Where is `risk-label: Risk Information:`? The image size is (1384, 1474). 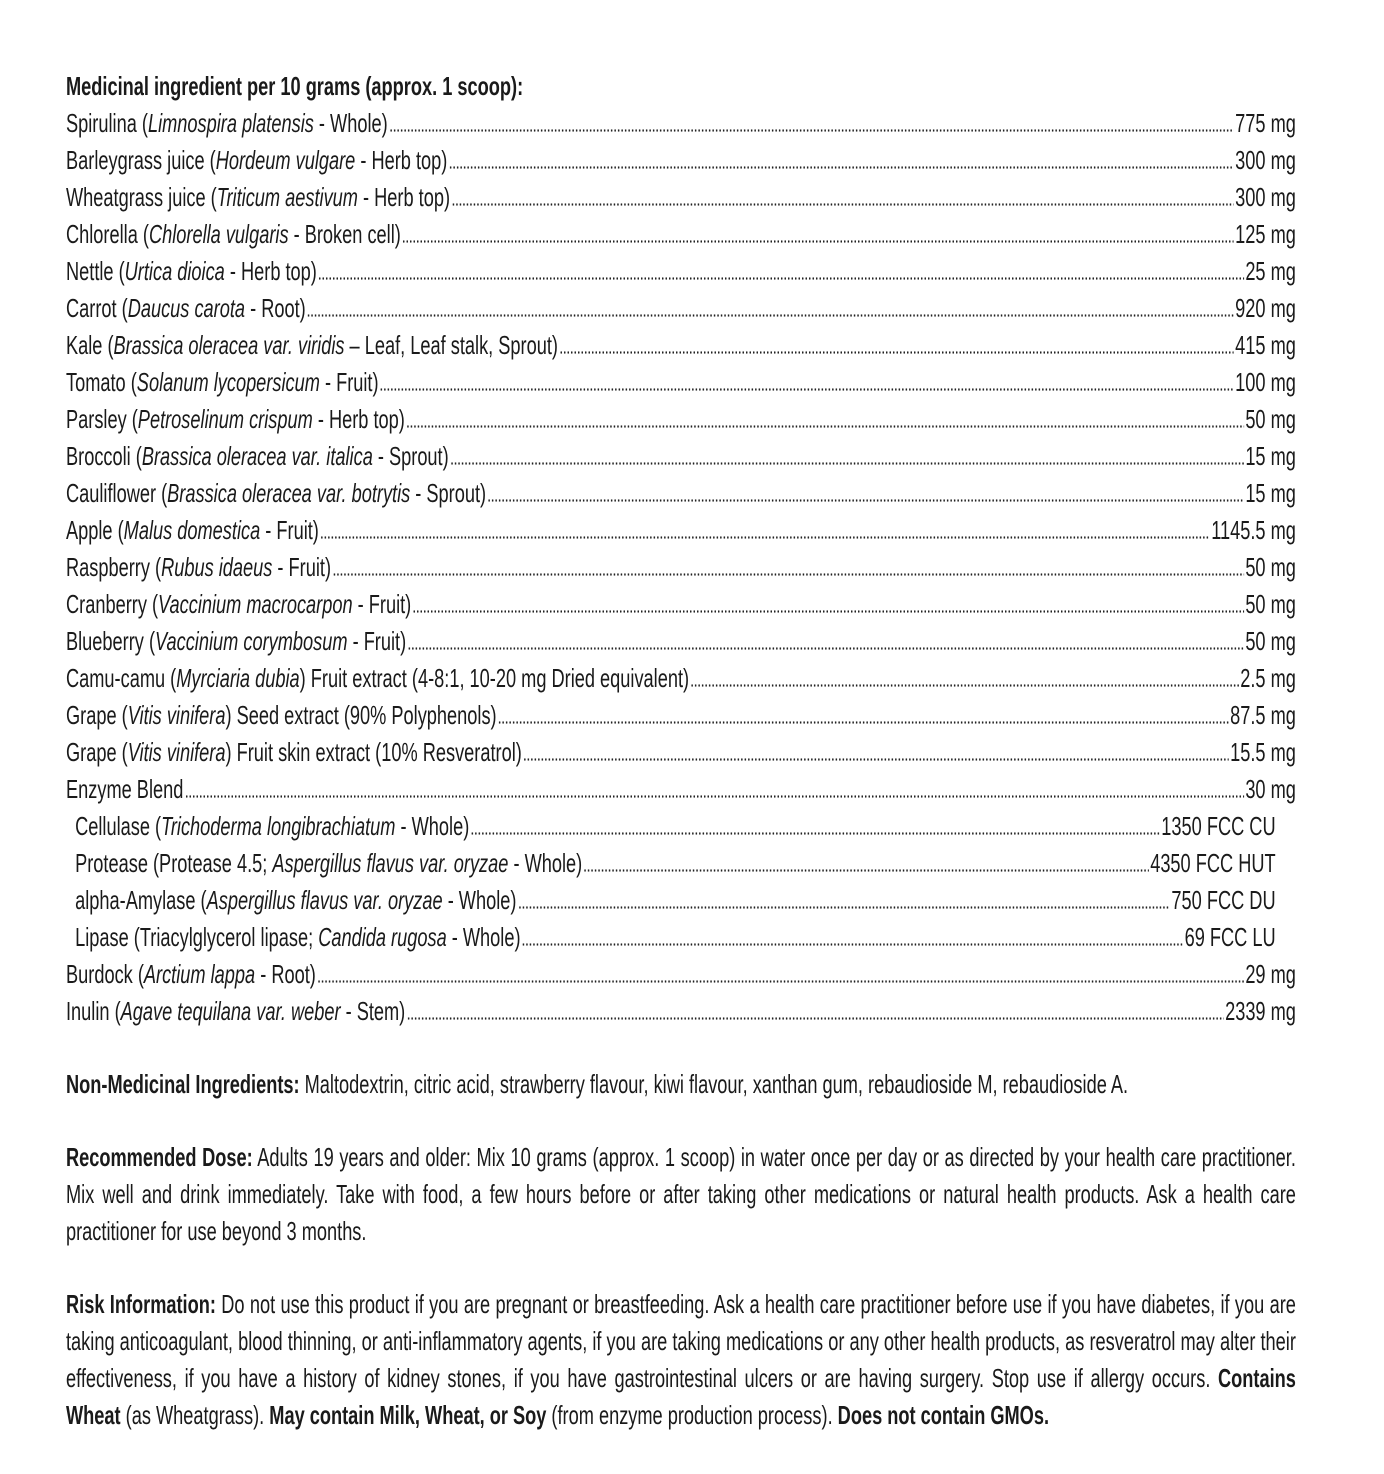 risk-label: Risk Information: is located at coordinates (141, 1304).